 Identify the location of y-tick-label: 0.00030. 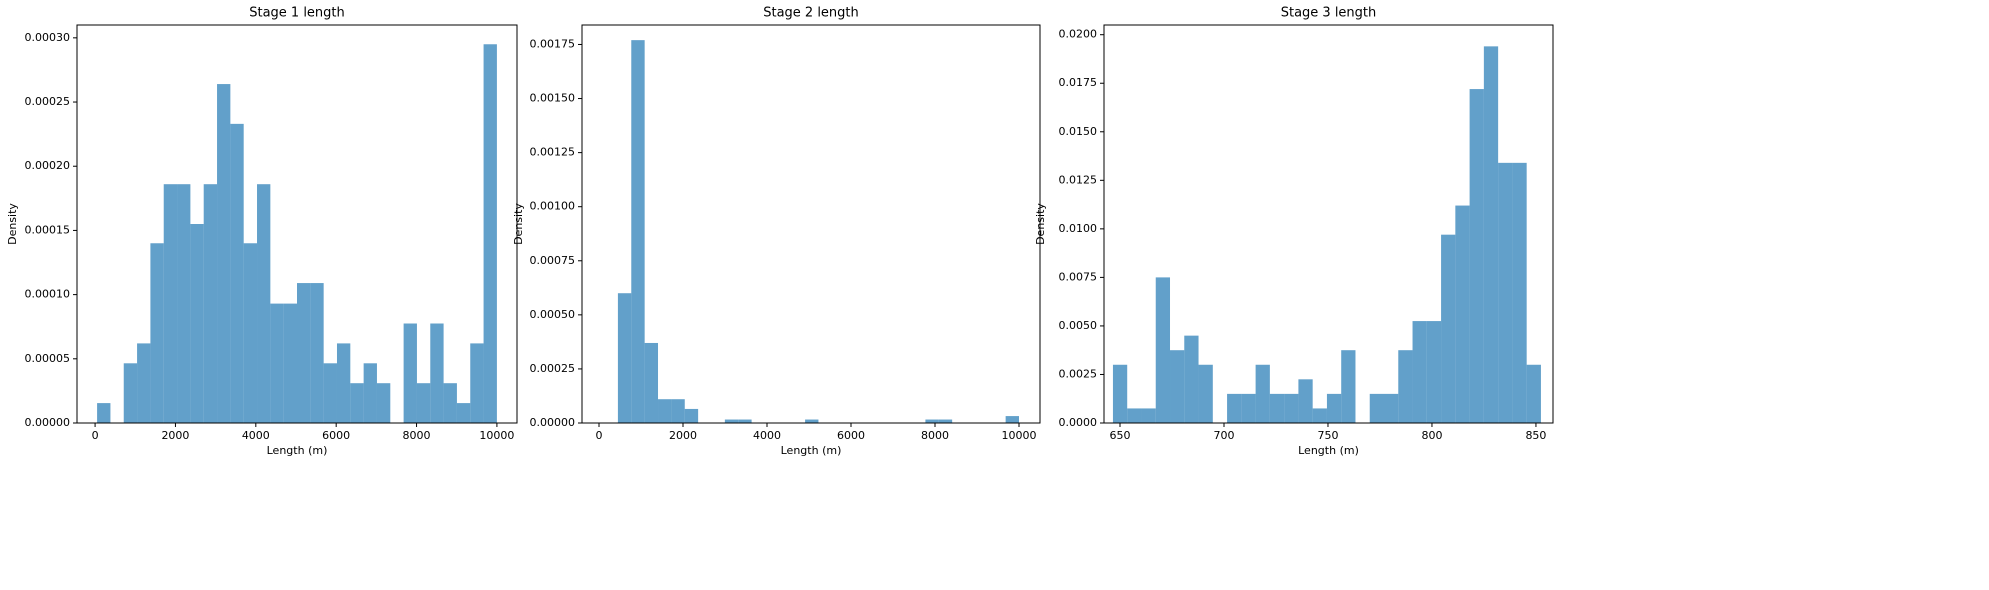
(48, 37).